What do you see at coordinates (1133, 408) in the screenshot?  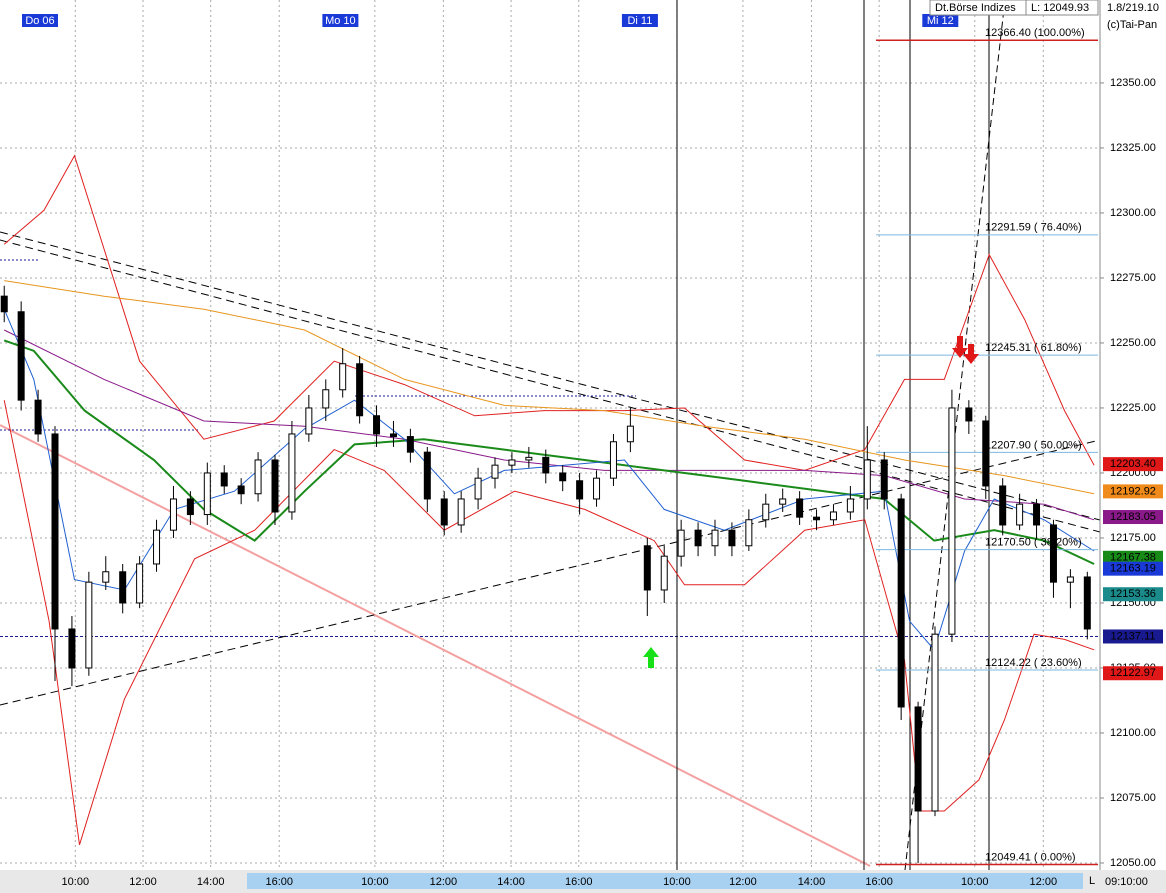 I see `y-tick-label: 12225.00` at bounding box center [1133, 408].